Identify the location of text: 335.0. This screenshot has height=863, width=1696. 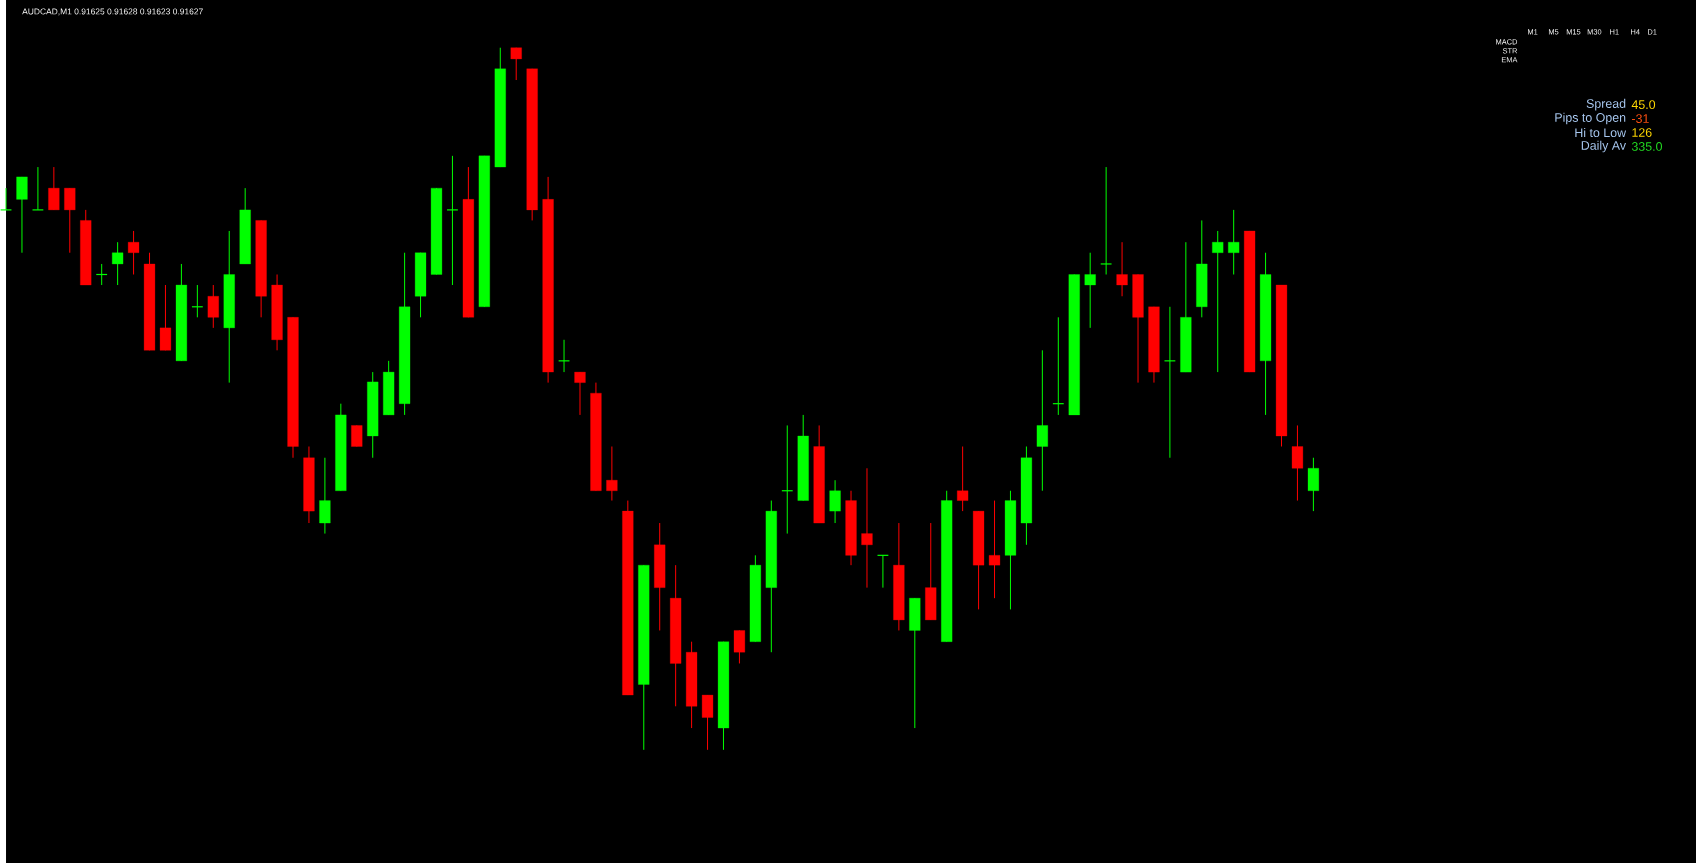
(1647, 146).